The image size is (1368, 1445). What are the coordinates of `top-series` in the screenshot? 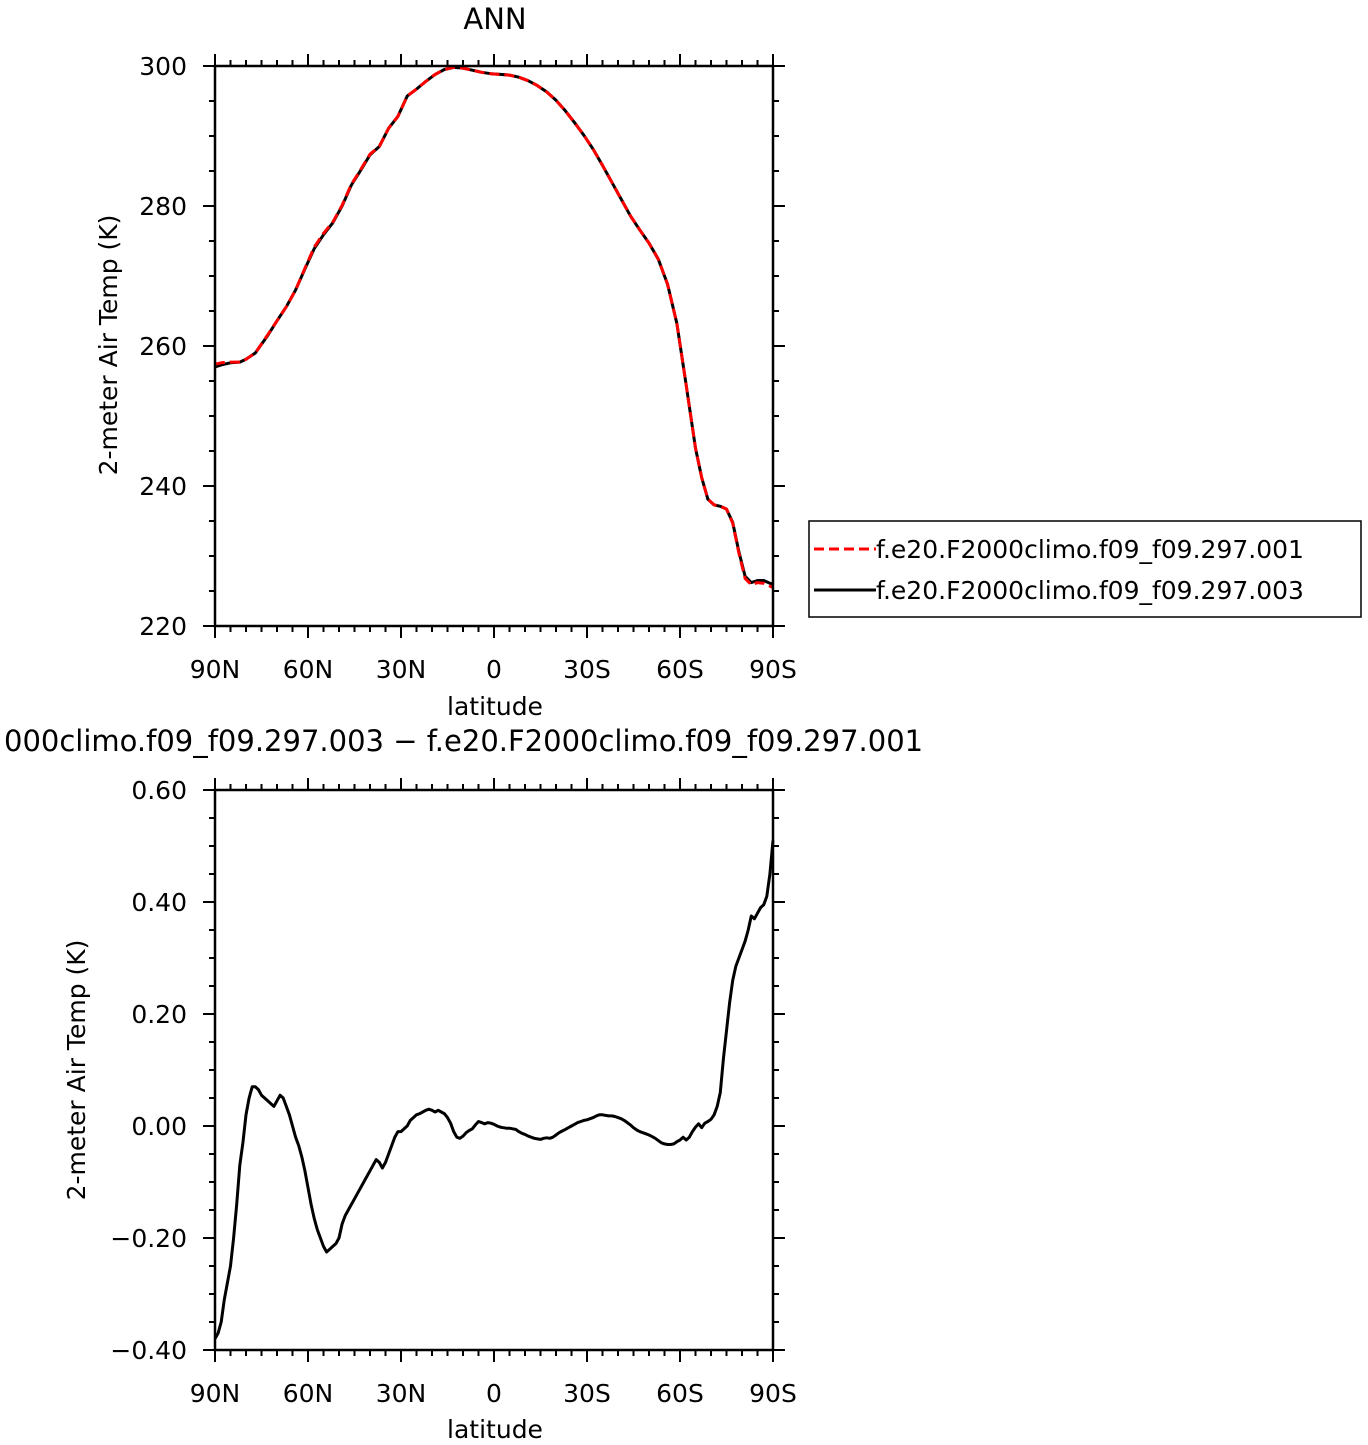 It's located at (494, 327).